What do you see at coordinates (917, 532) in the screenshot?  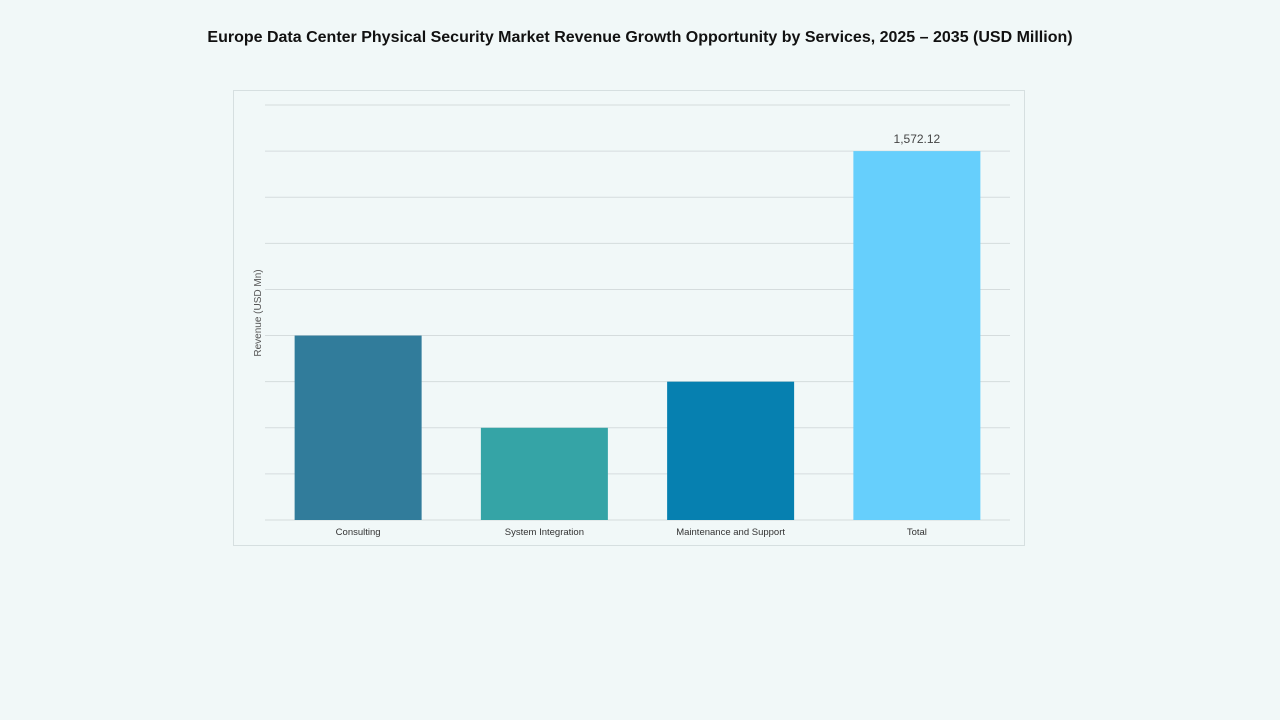 I see `x-tick-label: Total` at bounding box center [917, 532].